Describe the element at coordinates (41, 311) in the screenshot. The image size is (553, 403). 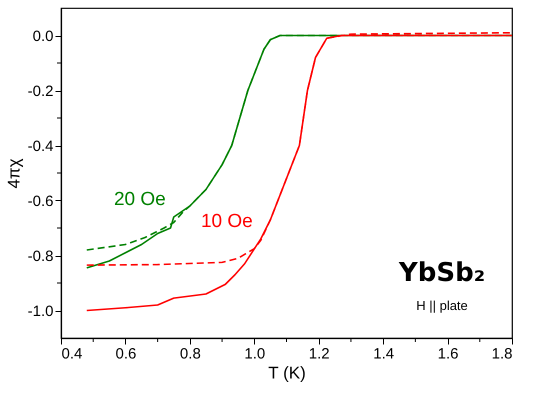
I see `y-tick-label: -1.0` at that location.